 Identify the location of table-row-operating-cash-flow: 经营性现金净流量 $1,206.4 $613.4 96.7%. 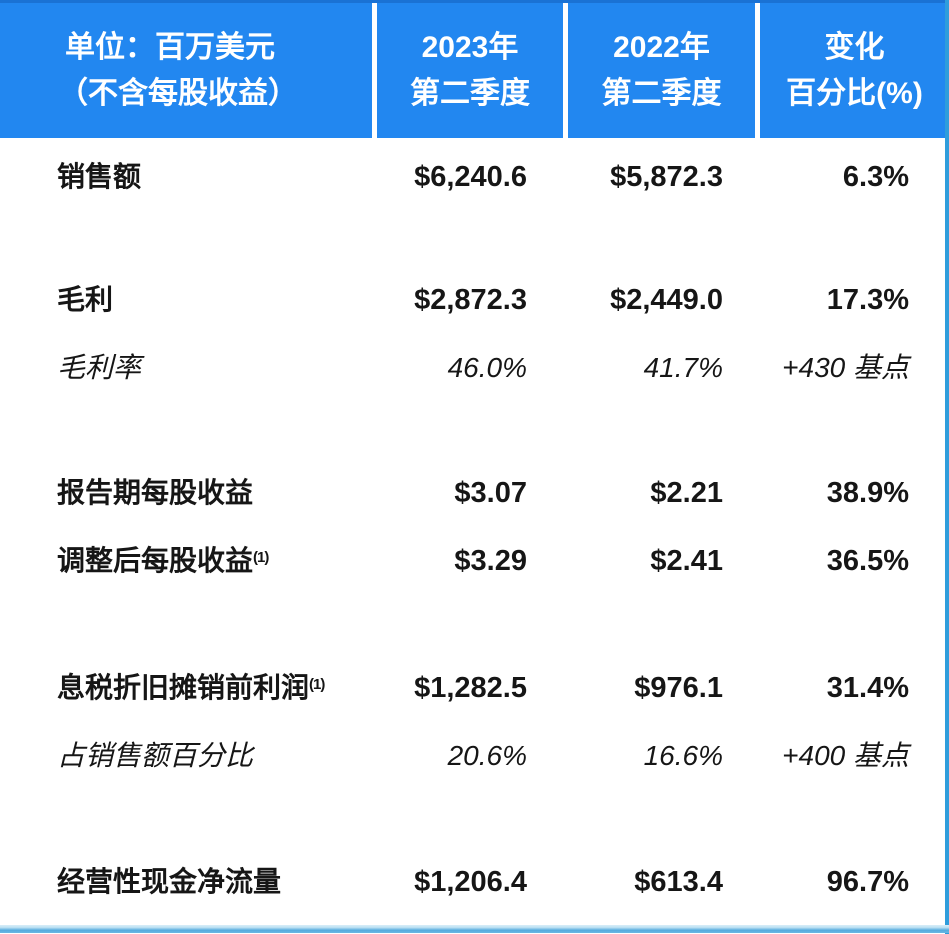
(474, 882).